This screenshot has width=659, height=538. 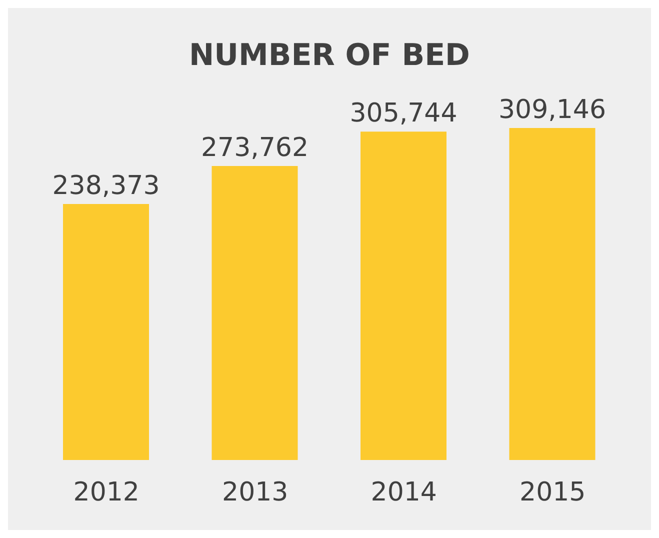 I want to click on x-tick-label: 2014, so click(x=403, y=492).